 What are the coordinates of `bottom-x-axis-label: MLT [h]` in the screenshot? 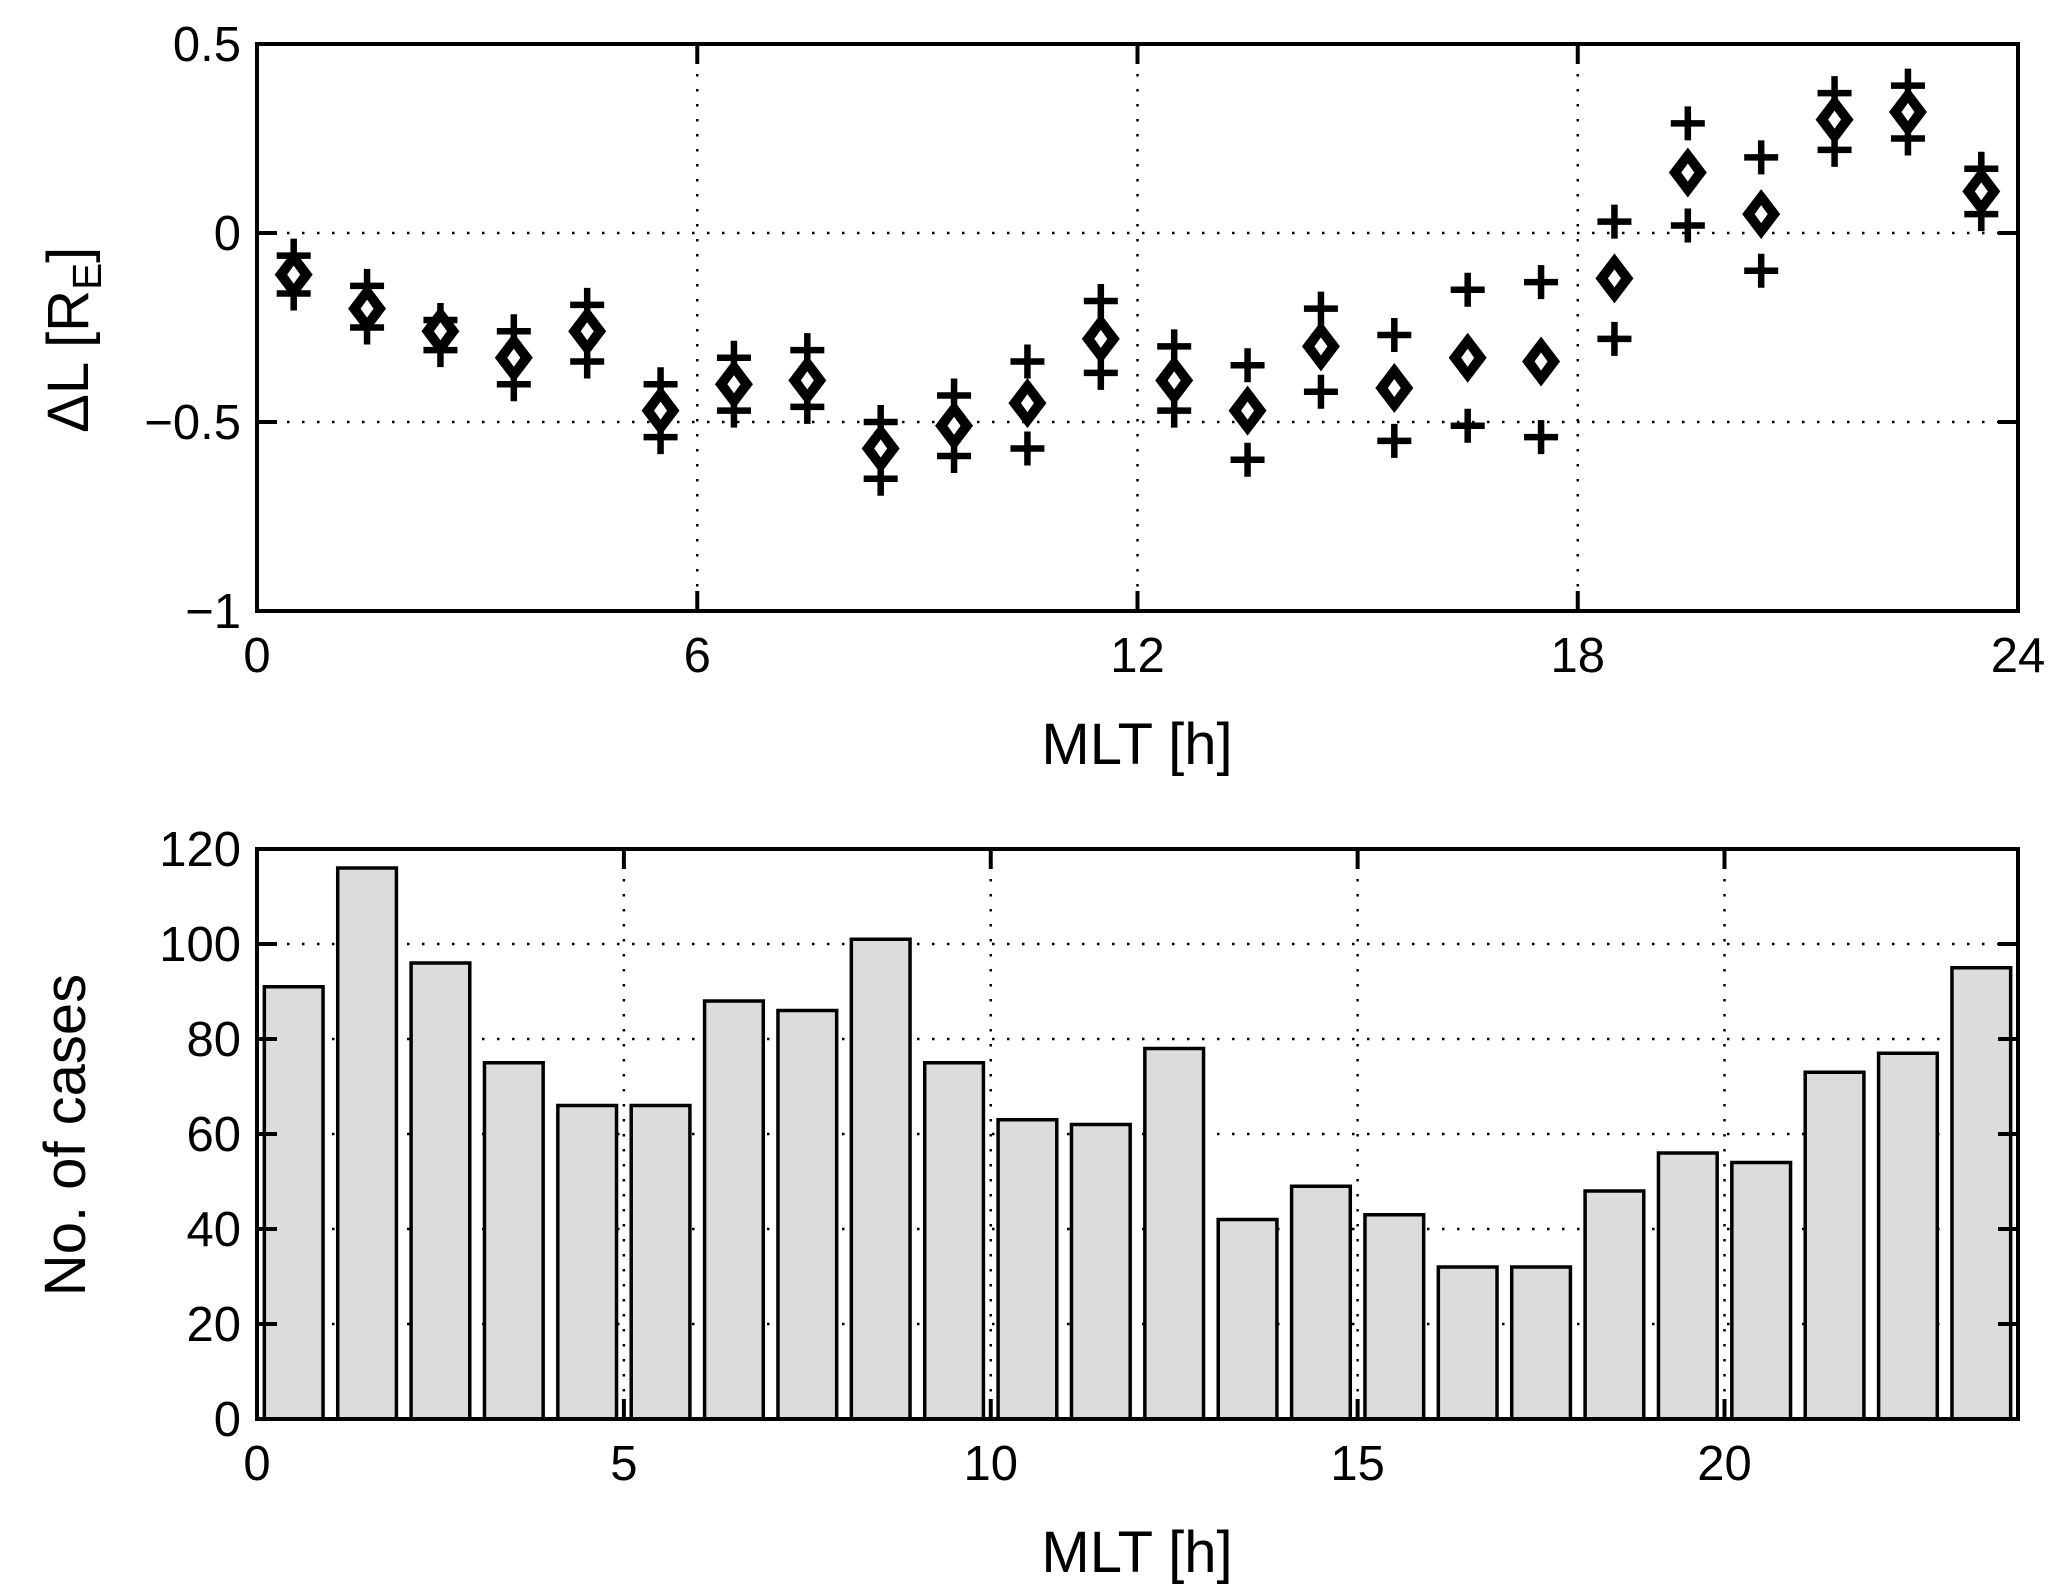 It's located at (1137, 1552).